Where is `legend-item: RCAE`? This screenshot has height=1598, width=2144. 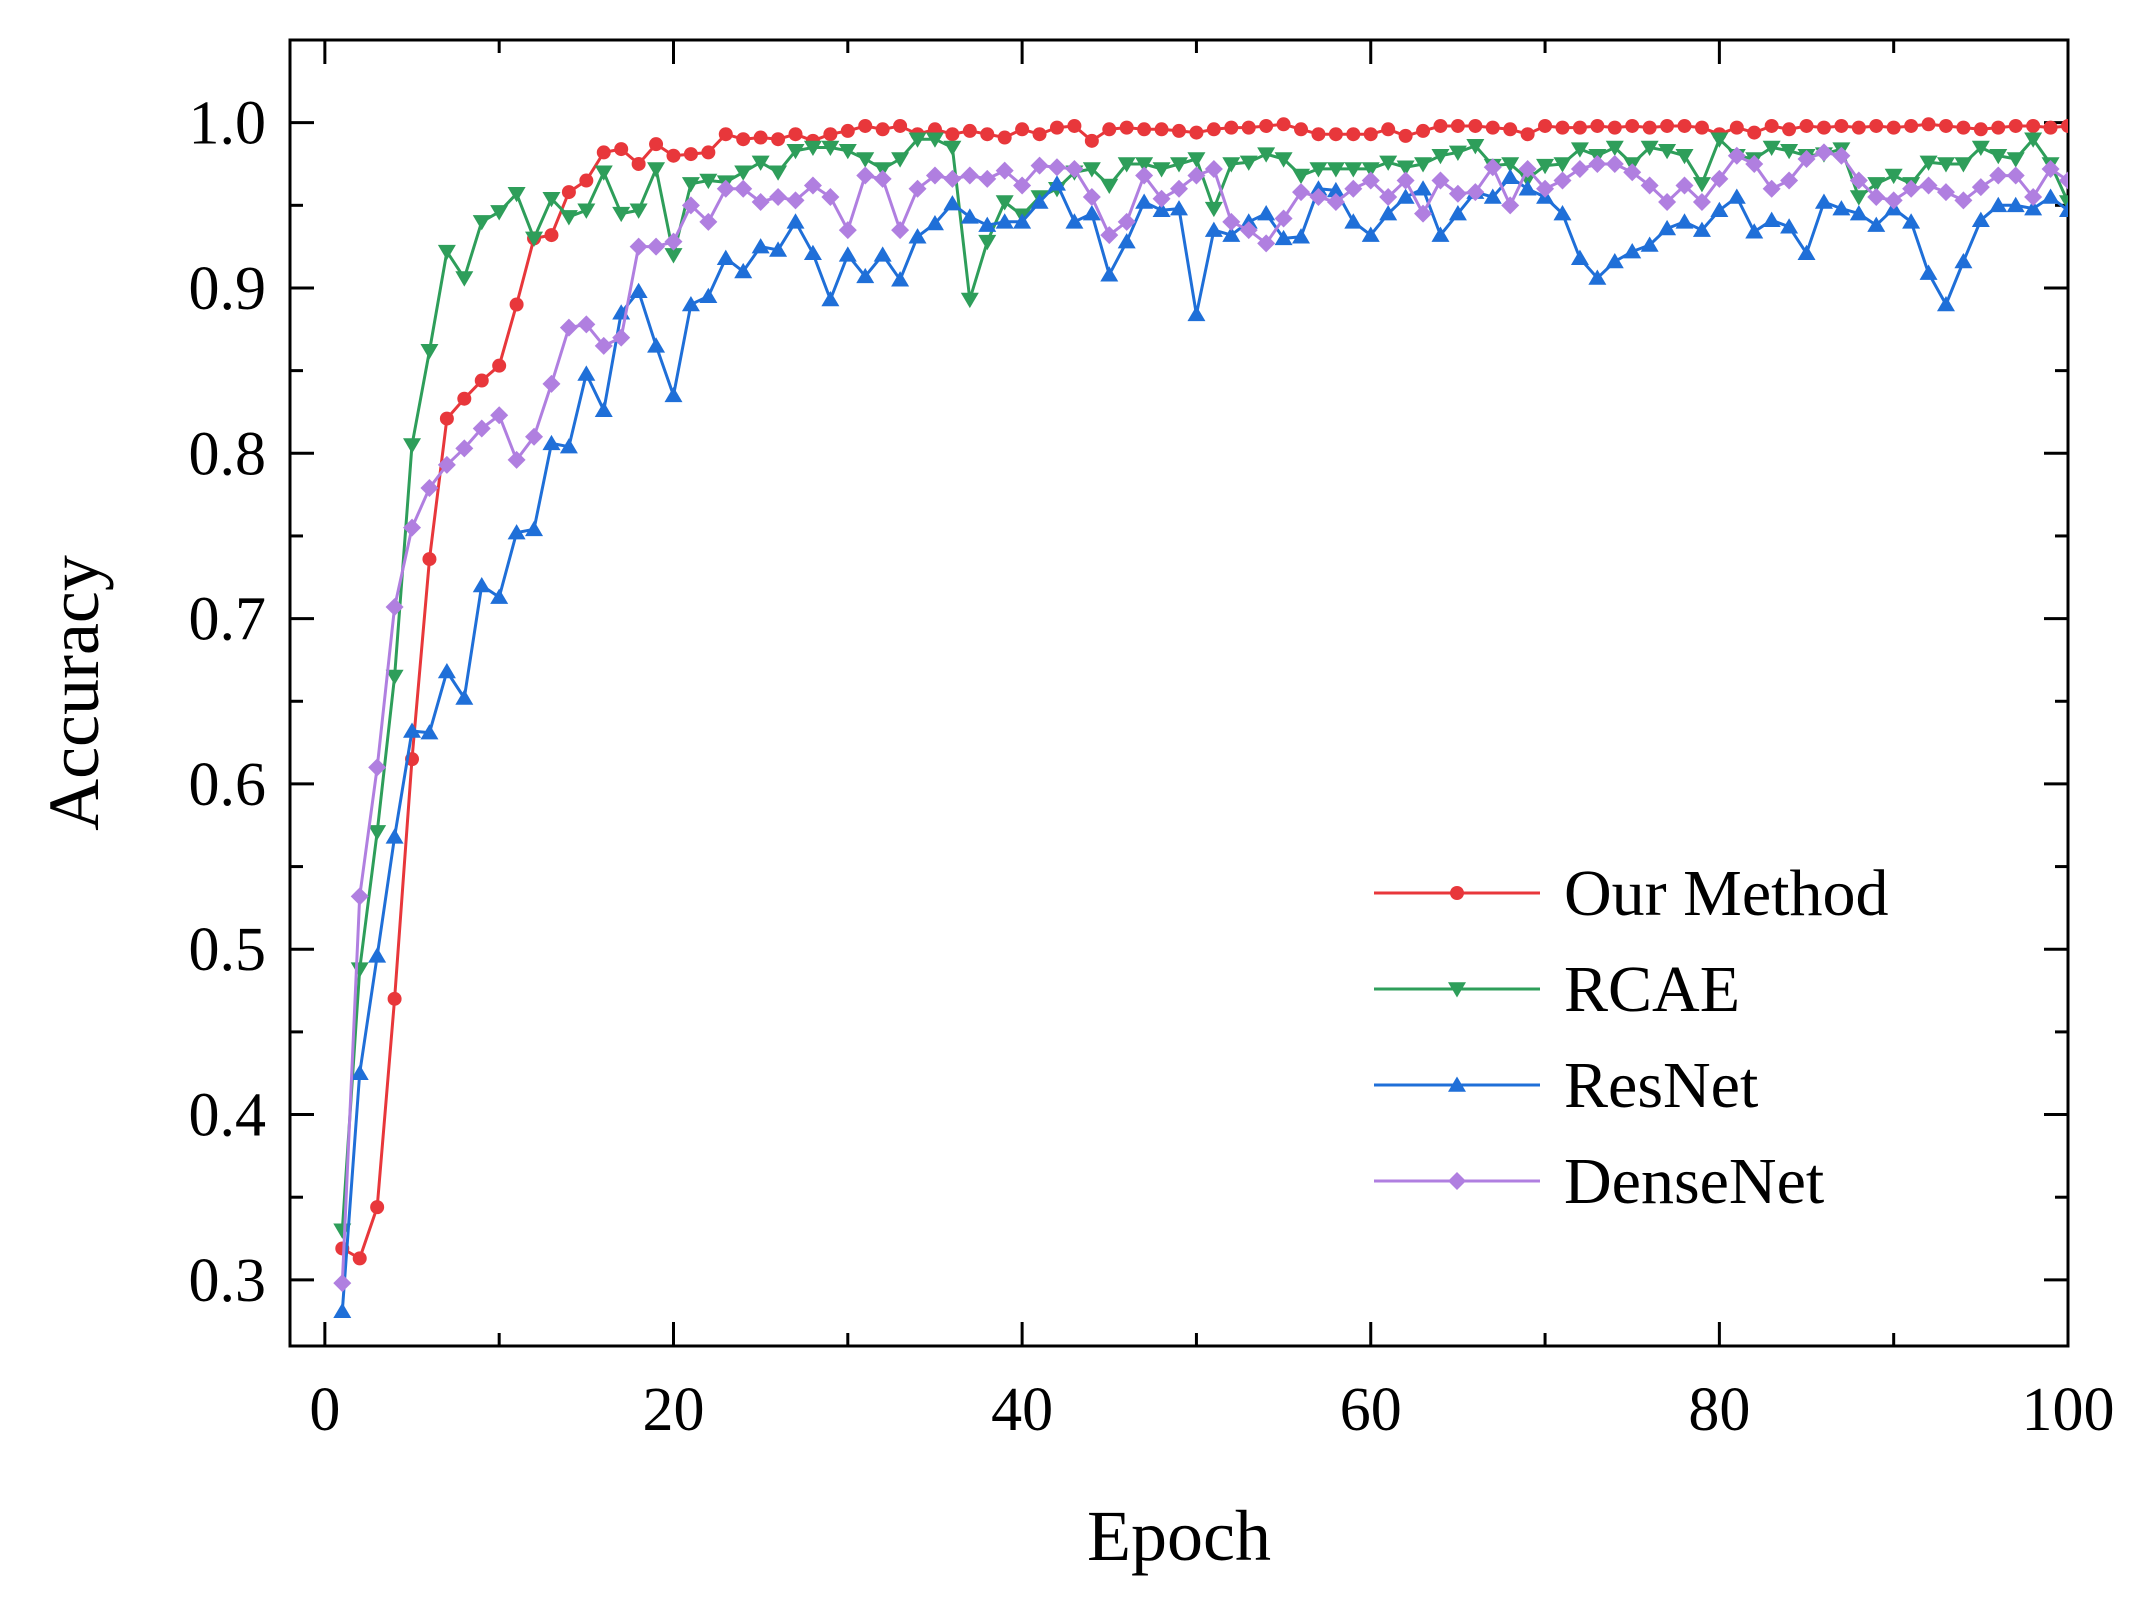
legend-item: RCAE is located at coordinates (1557, 989).